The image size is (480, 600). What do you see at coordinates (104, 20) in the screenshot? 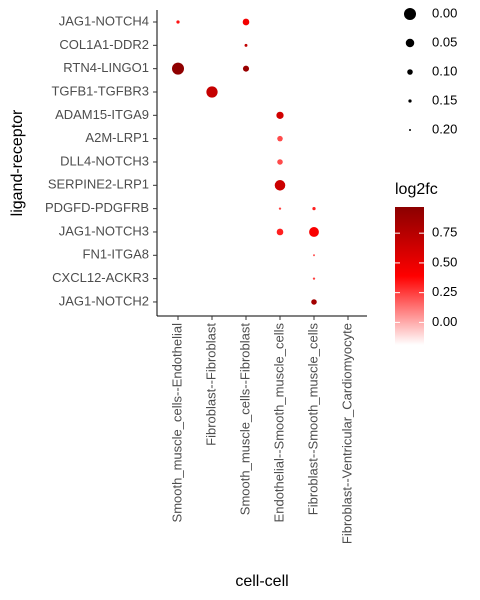
I see `y-tick-label: JAG1-NOTCH4` at bounding box center [104, 20].